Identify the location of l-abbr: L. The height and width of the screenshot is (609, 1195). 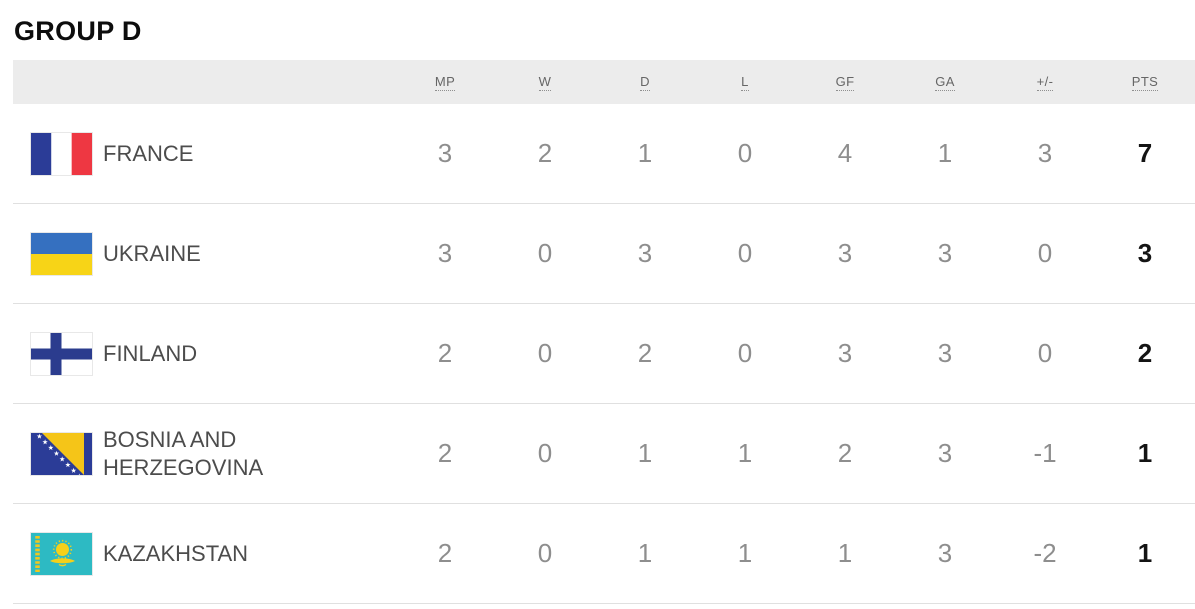
(745, 82).